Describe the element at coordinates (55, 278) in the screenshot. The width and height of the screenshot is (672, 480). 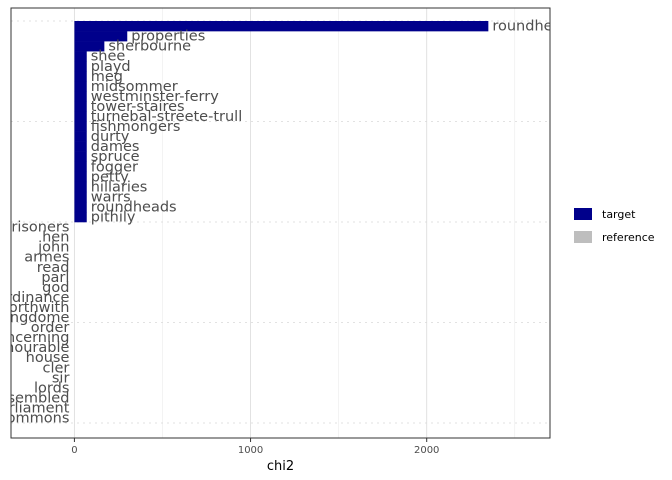
I see `word-label: parl` at that location.